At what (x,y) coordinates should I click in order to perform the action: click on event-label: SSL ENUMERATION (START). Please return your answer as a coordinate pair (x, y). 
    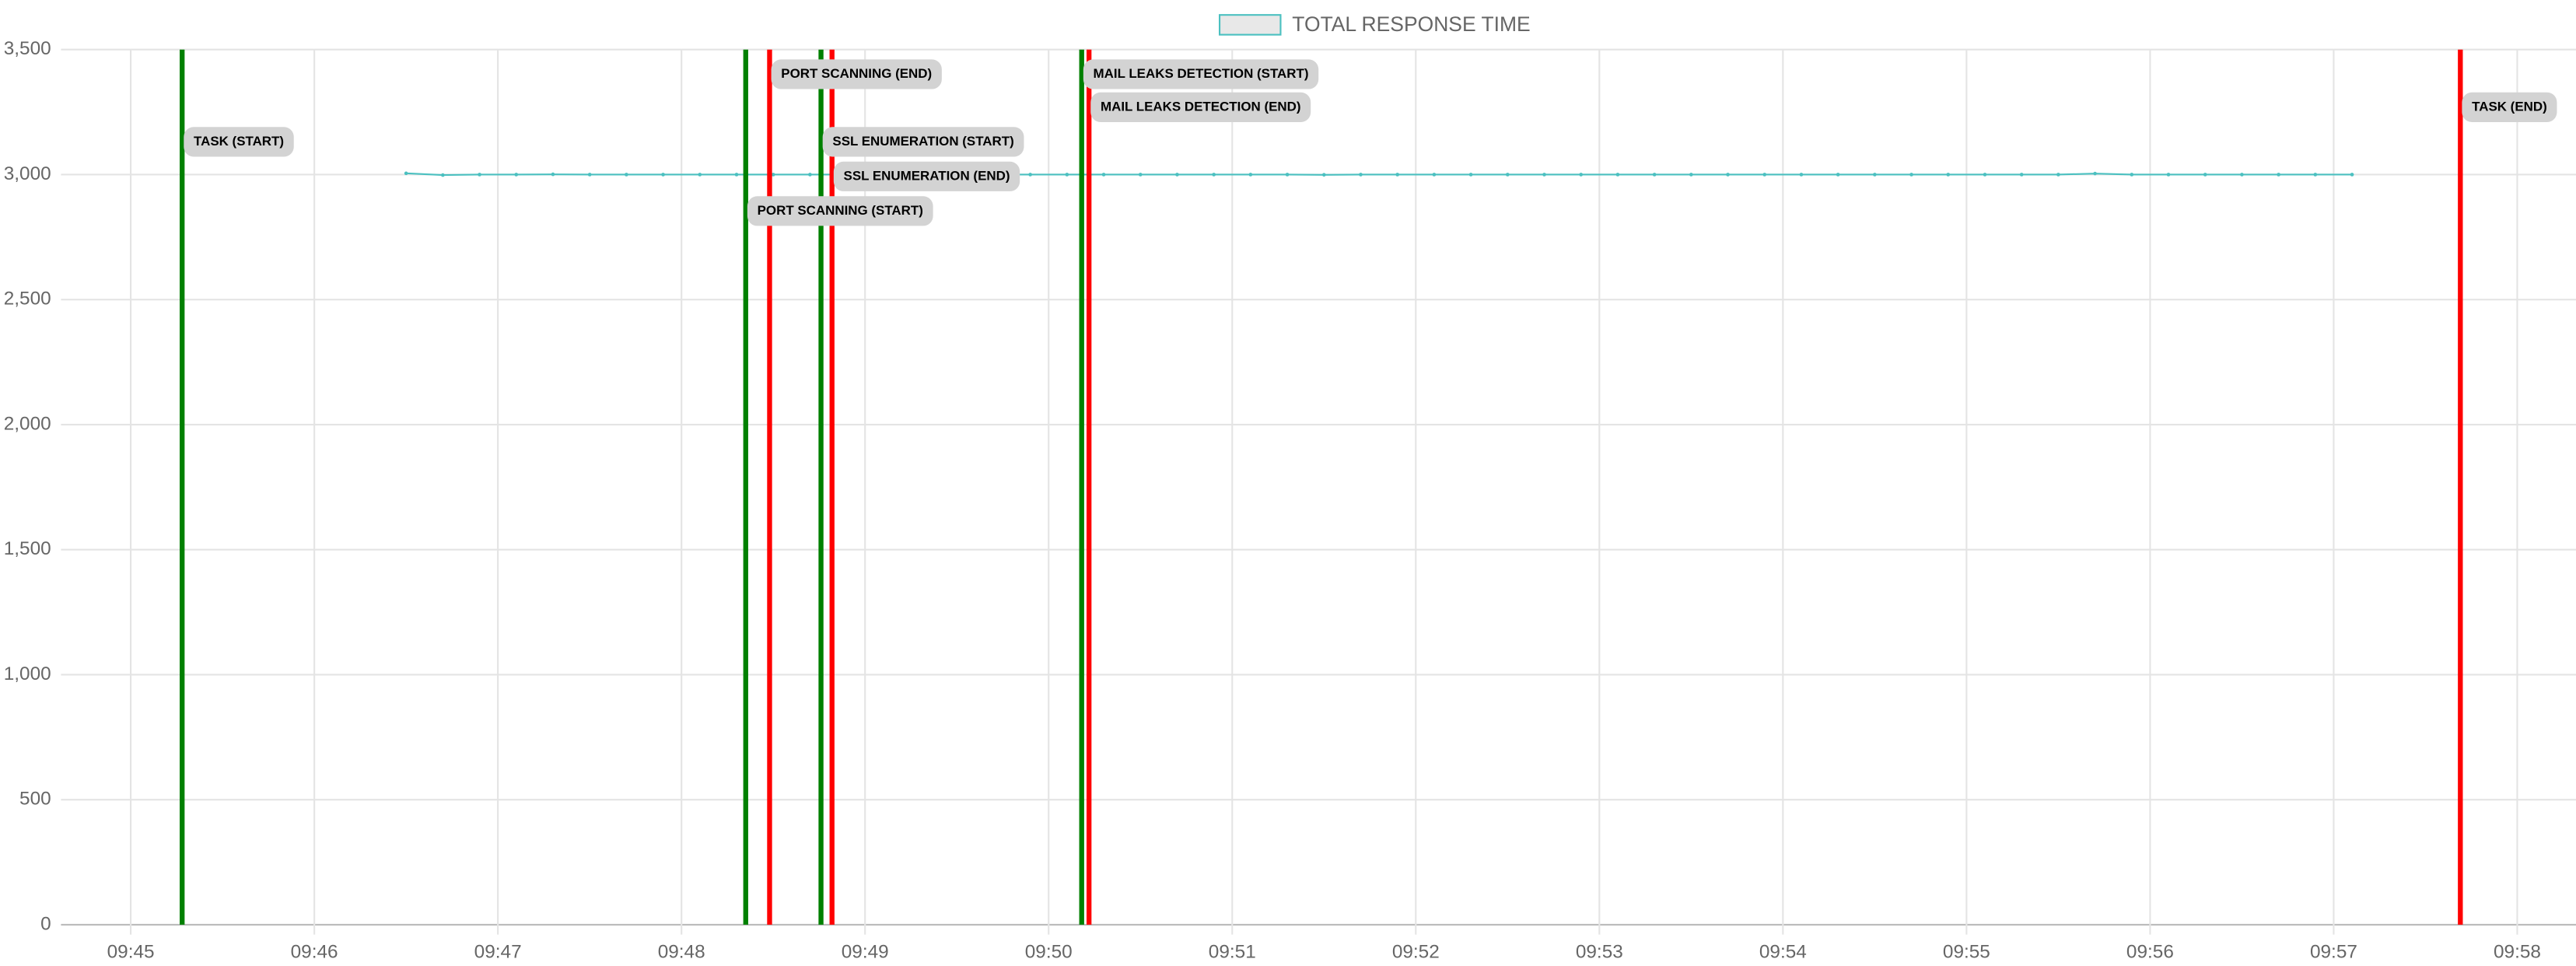
    Looking at the image, I should click on (923, 142).